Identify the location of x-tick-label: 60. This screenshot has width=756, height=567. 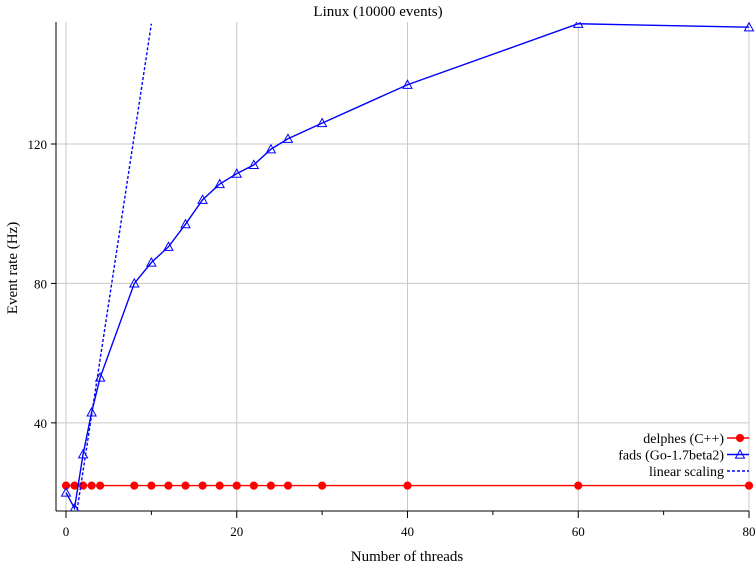
(578, 531).